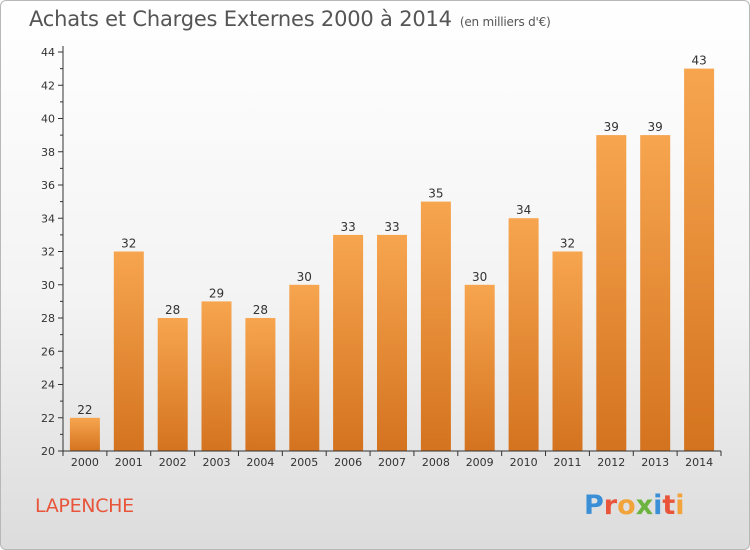 This screenshot has height=550, width=750. Describe the element at coordinates (594, 505) in the screenshot. I see `logo-letter: P` at that location.